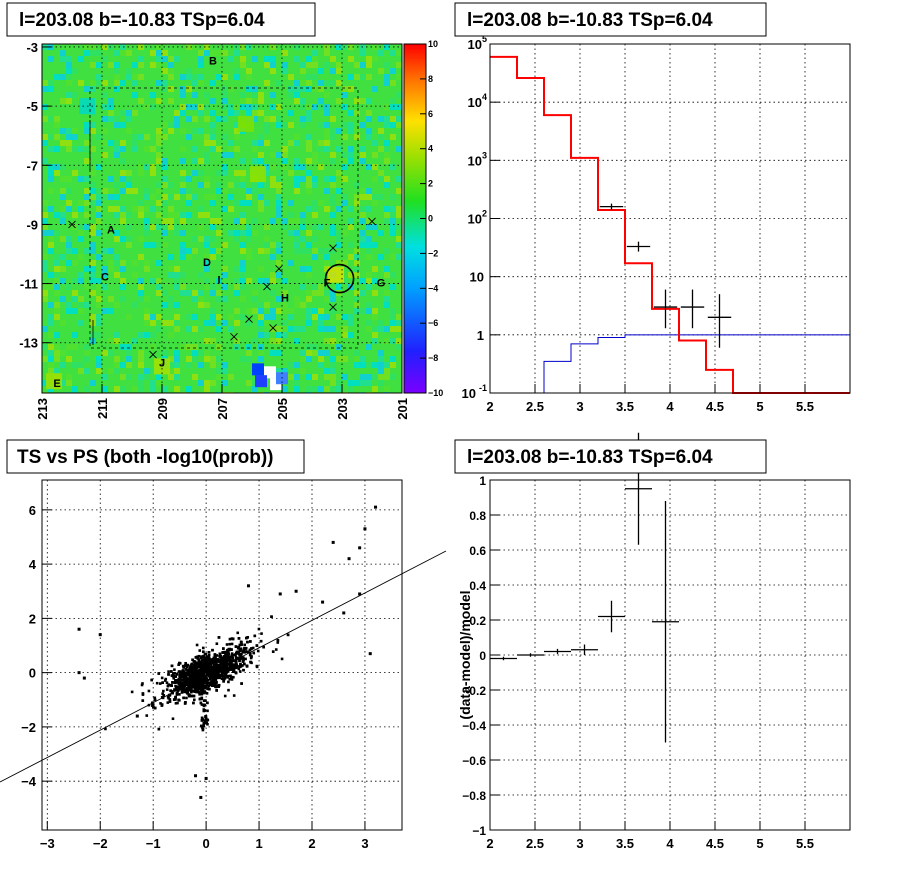 The width and height of the screenshot is (898, 875). Describe the element at coordinates (222, 409) in the screenshot. I see `skymap-xtick-label: 207` at that location.